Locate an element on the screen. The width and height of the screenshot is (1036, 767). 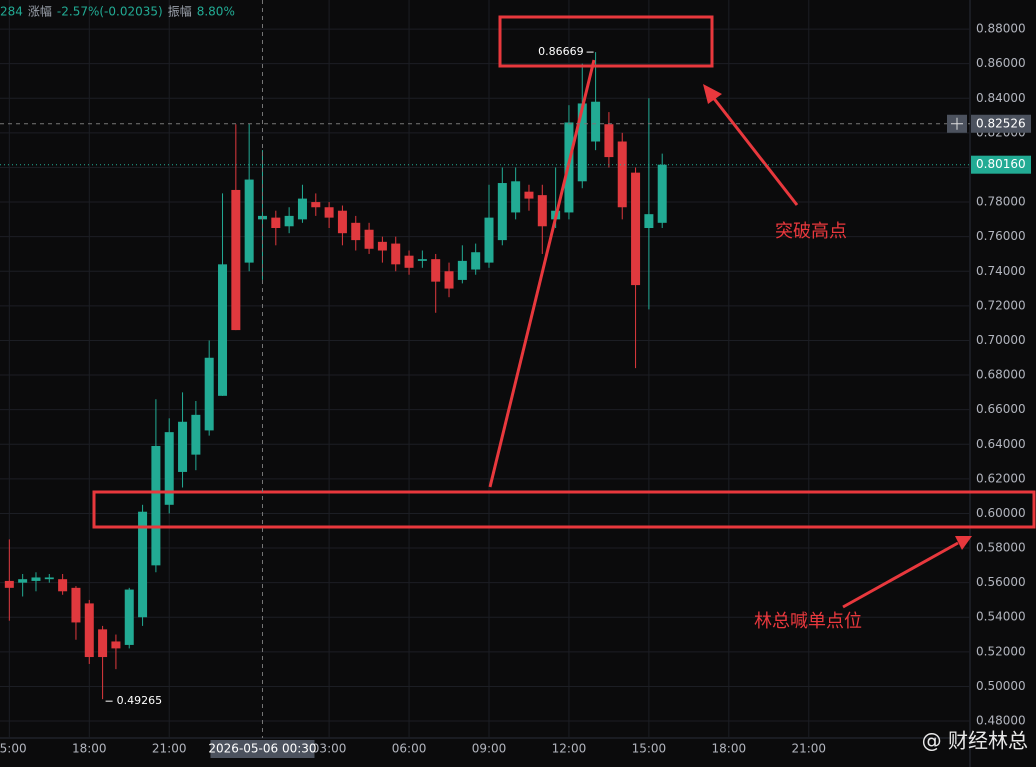
y-tick-label: 0.58000 is located at coordinates (1001, 548).